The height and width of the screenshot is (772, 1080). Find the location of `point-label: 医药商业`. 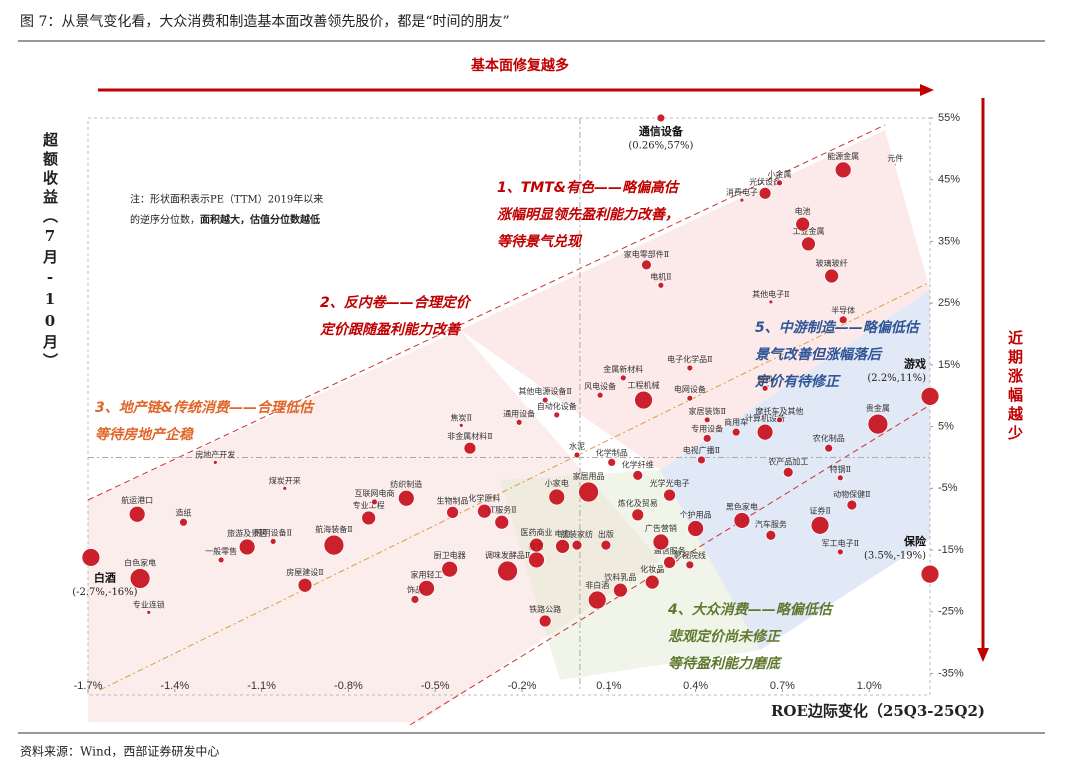

point-label: 医药商业 is located at coordinates (536, 532).